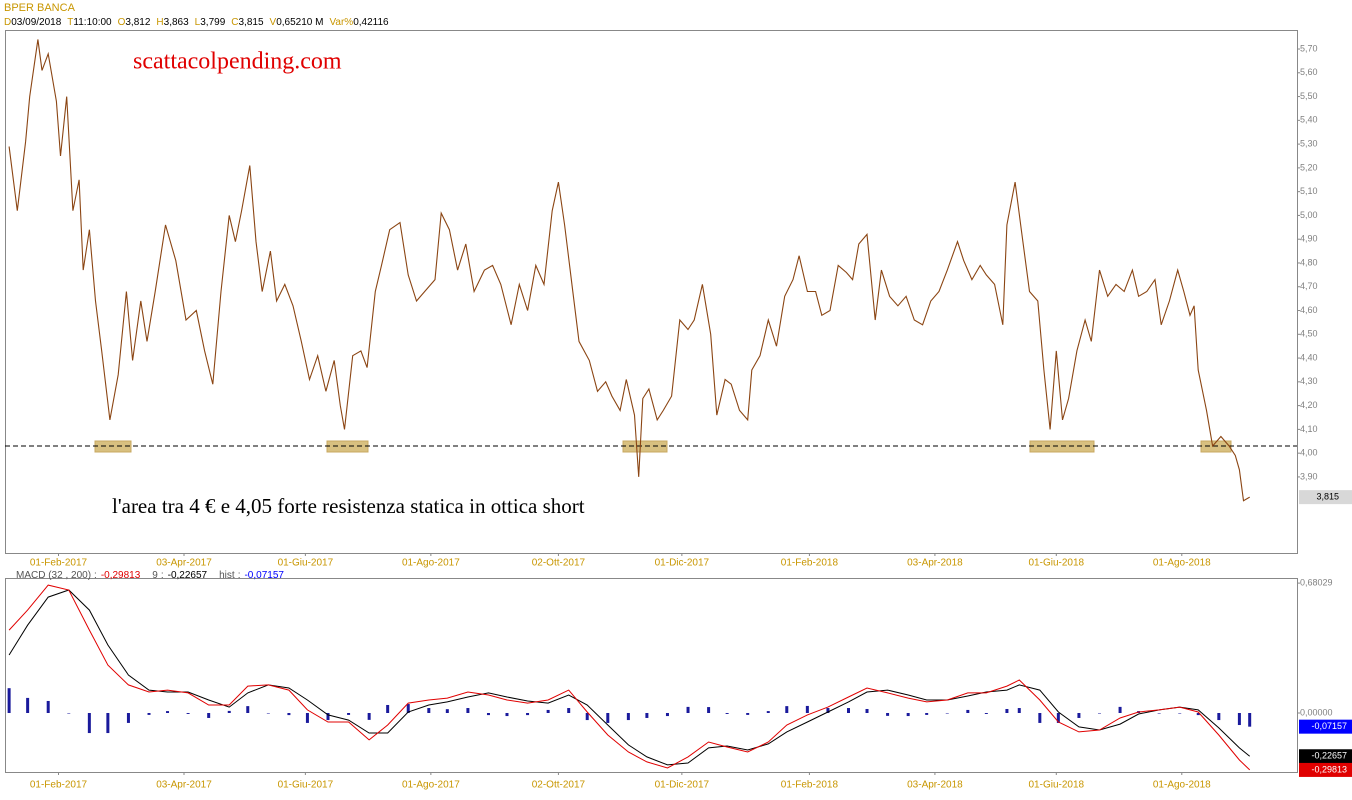 The height and width of the screenshot is (800, 1352). I want to click on legend-name: 9, so click(155, 575).